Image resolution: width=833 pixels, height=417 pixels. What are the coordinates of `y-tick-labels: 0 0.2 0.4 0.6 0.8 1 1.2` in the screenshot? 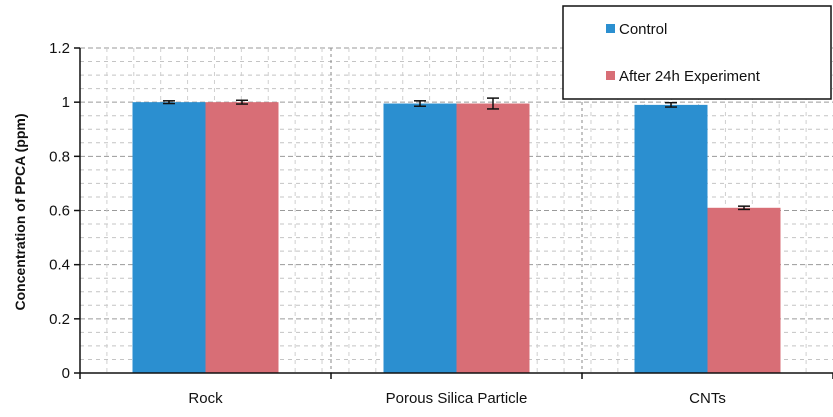 It's located at (59, 211).